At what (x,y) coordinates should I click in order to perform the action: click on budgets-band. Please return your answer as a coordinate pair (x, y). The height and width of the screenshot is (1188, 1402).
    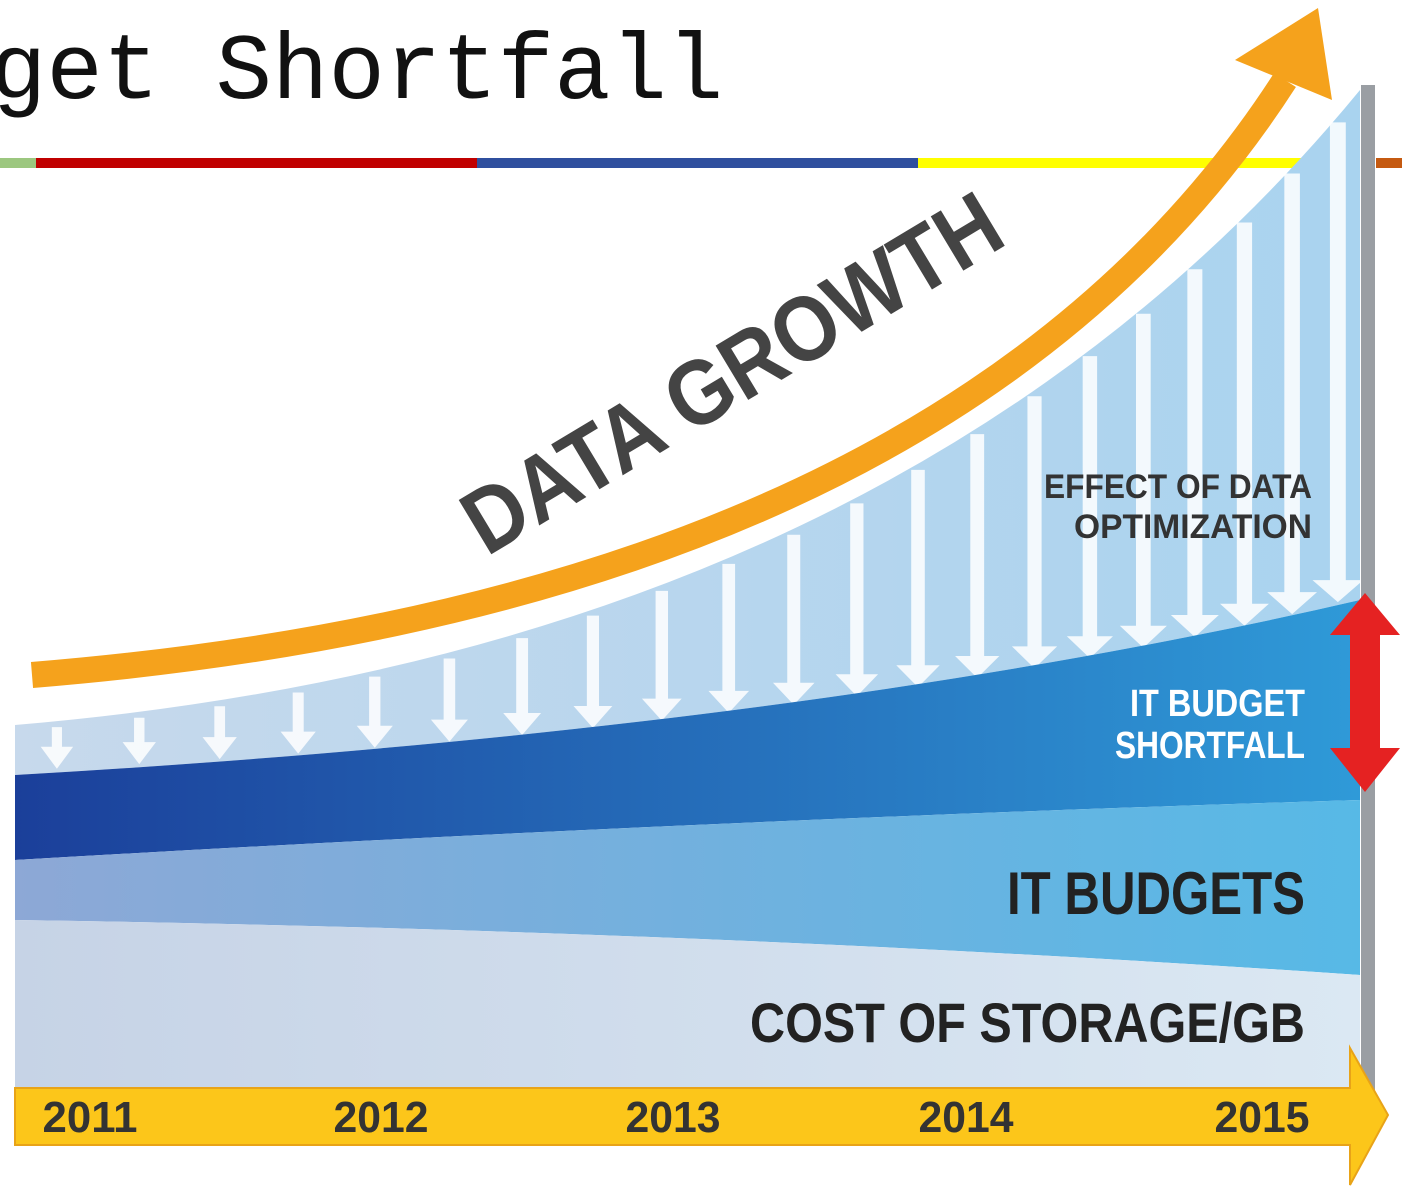
    Looking at the image, I should click on (687, 887).